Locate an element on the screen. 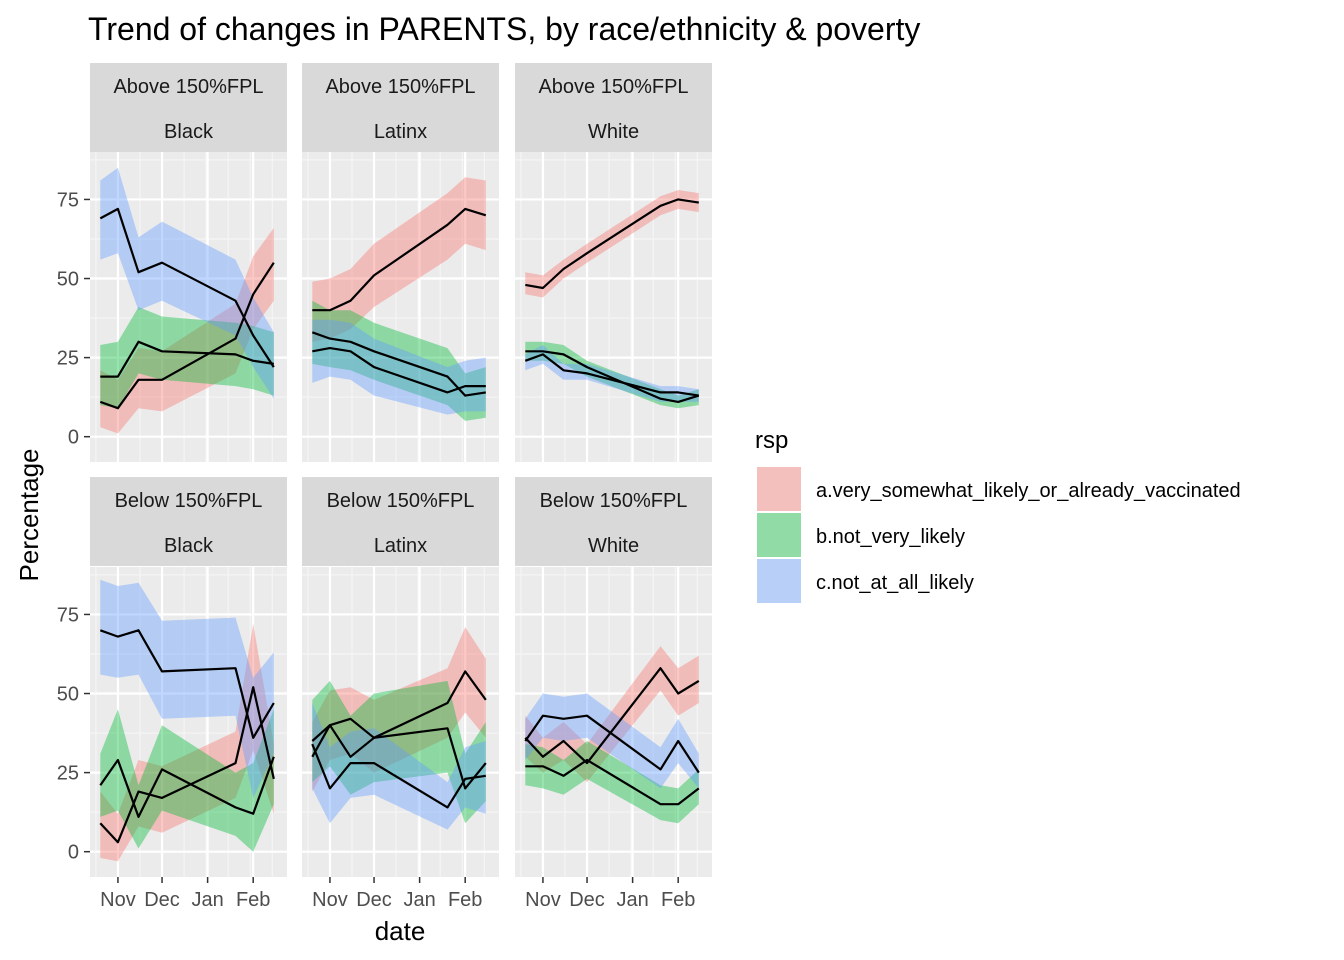  y-axis-title: Percentage is located at coordinates (29, 515).